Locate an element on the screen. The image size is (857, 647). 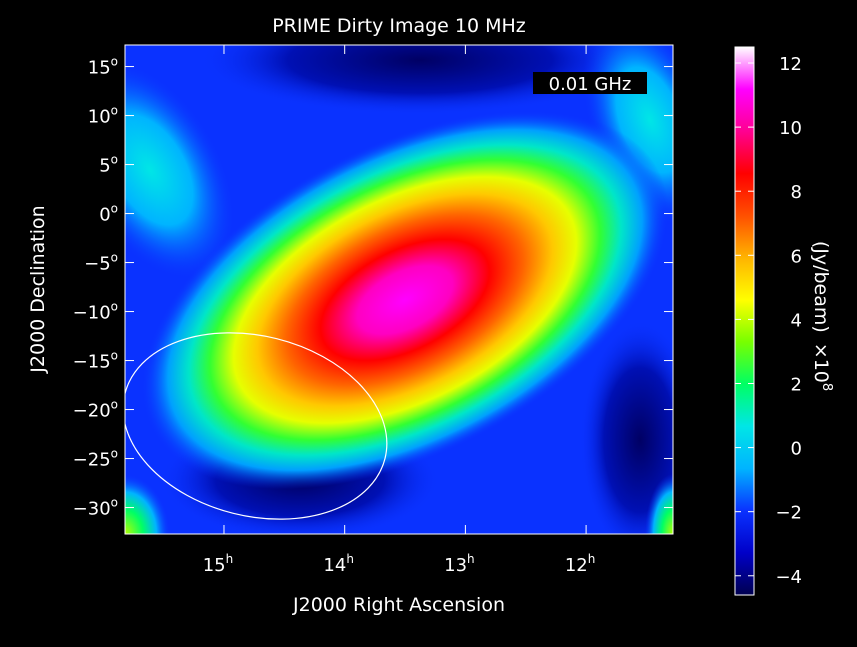
x-tick-label-0: 15h is located at coordinates (218, 564).